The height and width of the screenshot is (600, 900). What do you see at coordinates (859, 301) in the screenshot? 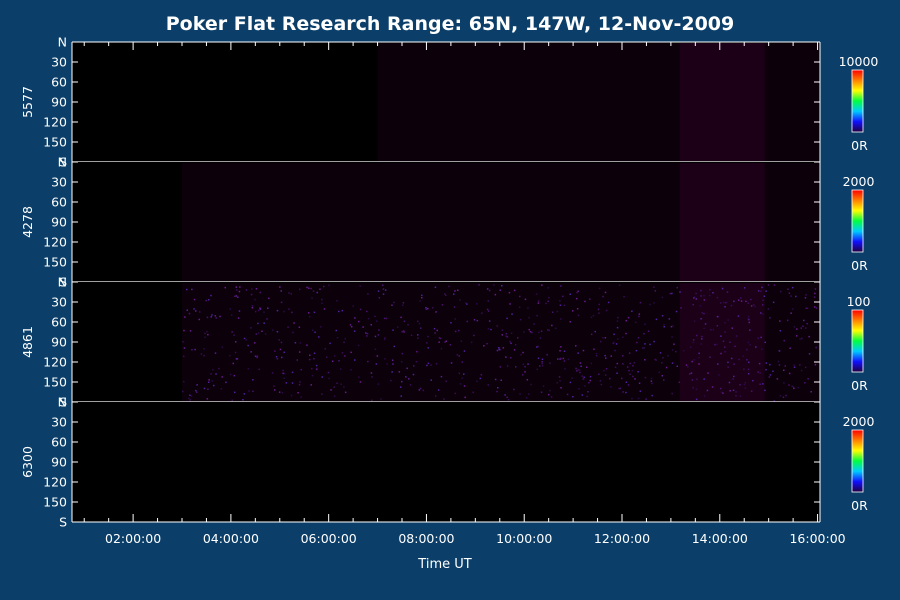
I see `colorbar-max-label: 100` at bounding box center [859, 301].